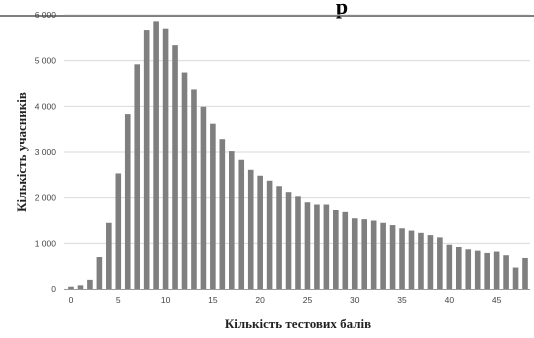 Image resolution: width=534 pixels, height=338 pixels. I want to click on y-tick-label: 3 000, so click(46, 152).